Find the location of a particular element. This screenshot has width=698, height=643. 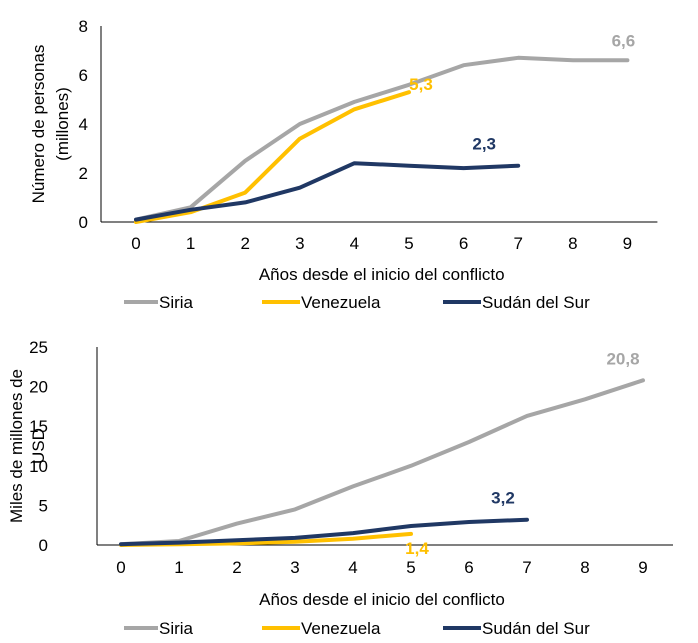

data-label: 3,2 is located at coordinates (503, 498).